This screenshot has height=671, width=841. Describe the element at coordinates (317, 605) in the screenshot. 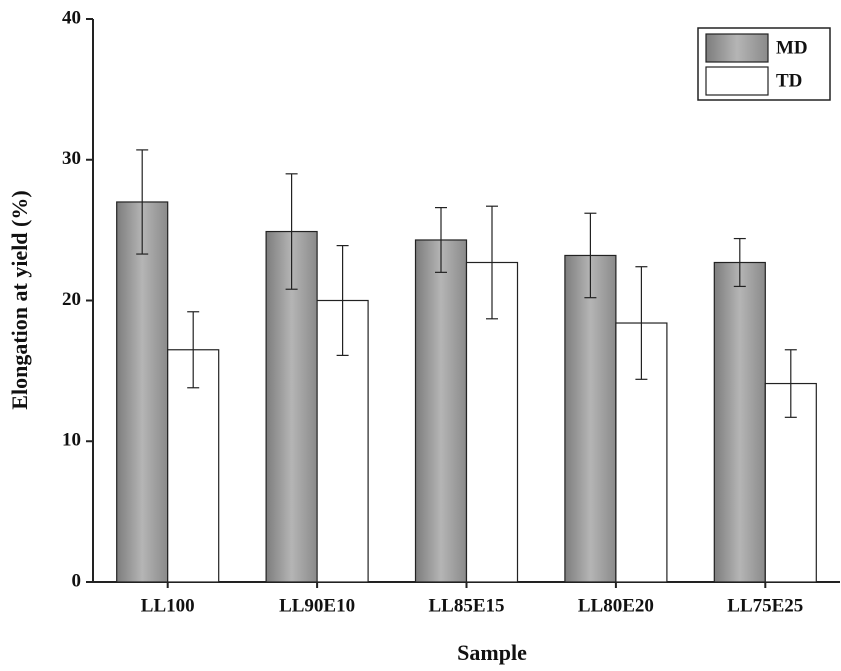

I see `x-tick-label: LL90E10` at that location.